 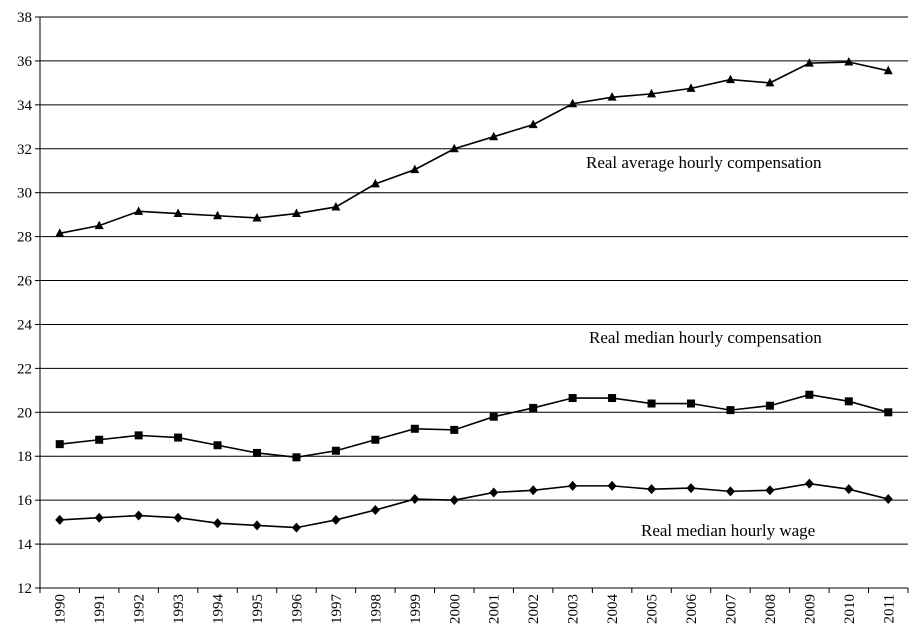 I want to click on x-tick-label: 2006, so click(x=692, y=609).